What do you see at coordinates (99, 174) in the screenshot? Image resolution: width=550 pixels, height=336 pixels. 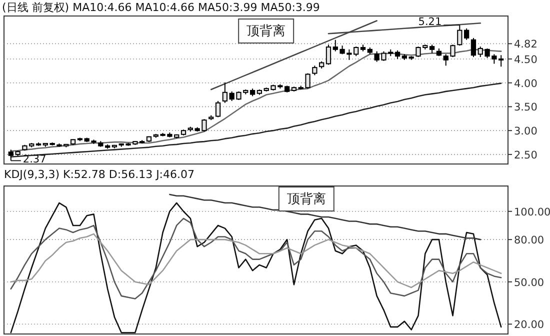 I see `chart-title: KDJ(9,3,3) K:52.78 D:56.13 J:46.07` at bounding box center [99, 174].